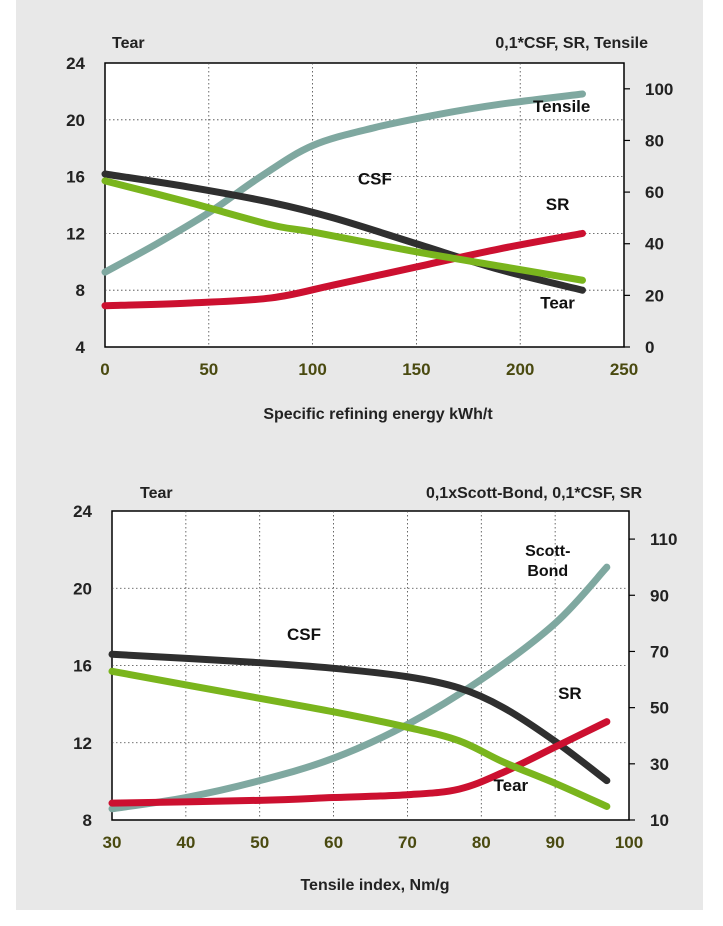 This screenshot has width=723, height=926. I want to click on x-tick-label: 90, so click(555, 842).